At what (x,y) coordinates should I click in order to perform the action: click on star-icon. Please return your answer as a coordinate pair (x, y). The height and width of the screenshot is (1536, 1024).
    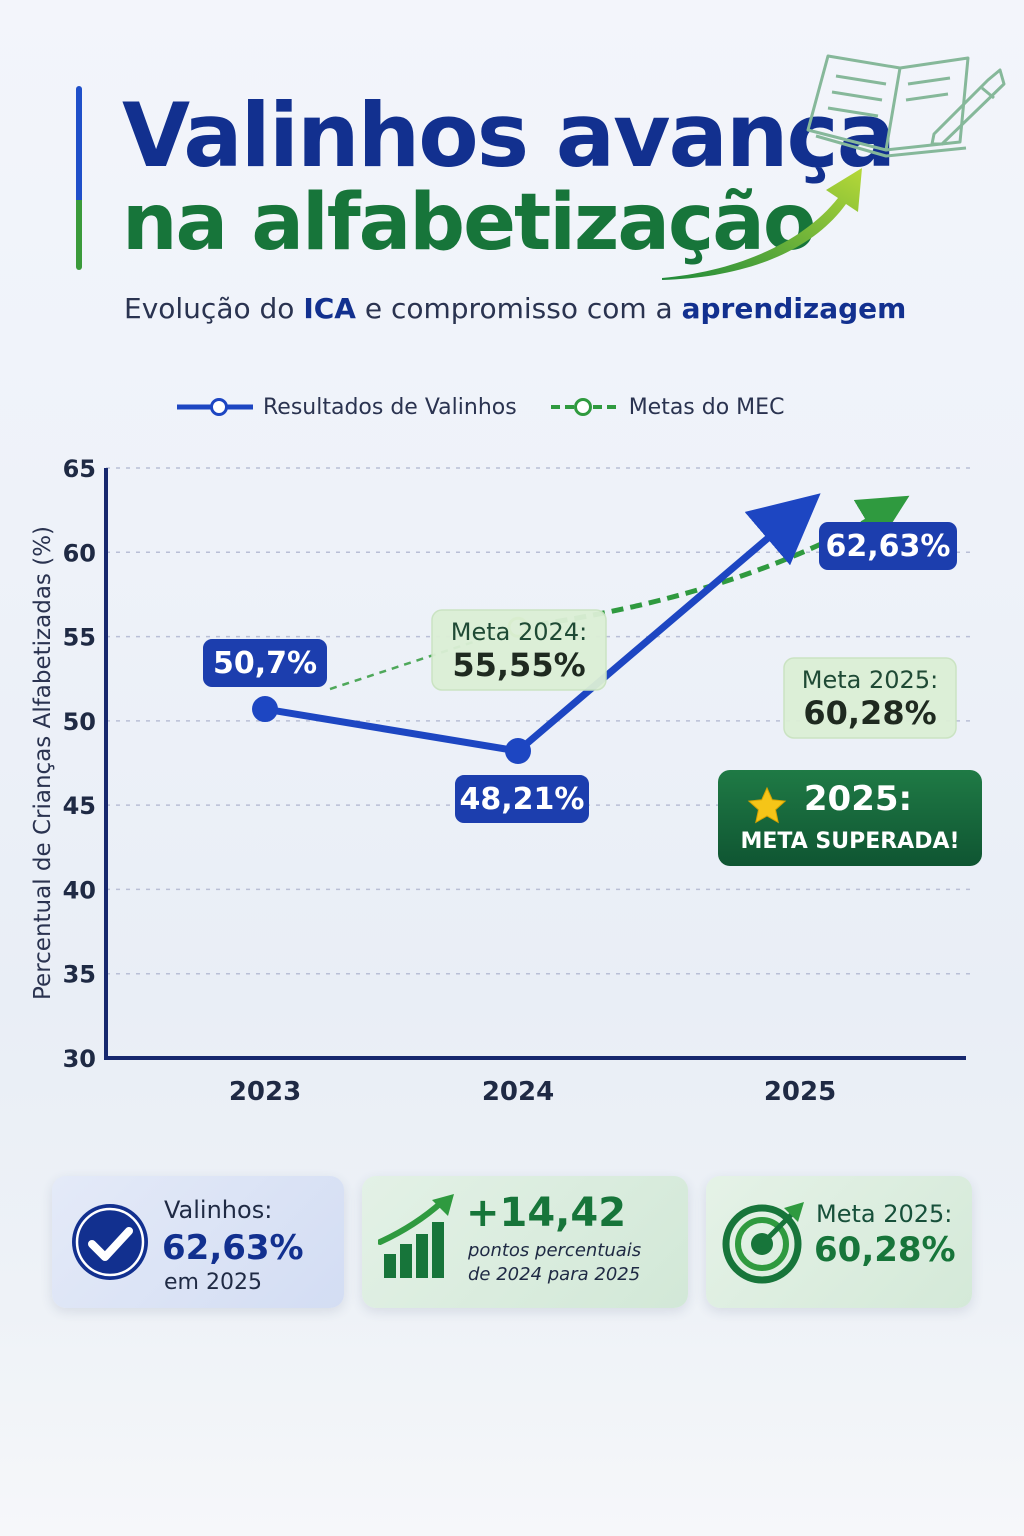
    Looking at the image, I should click on (767, 805).